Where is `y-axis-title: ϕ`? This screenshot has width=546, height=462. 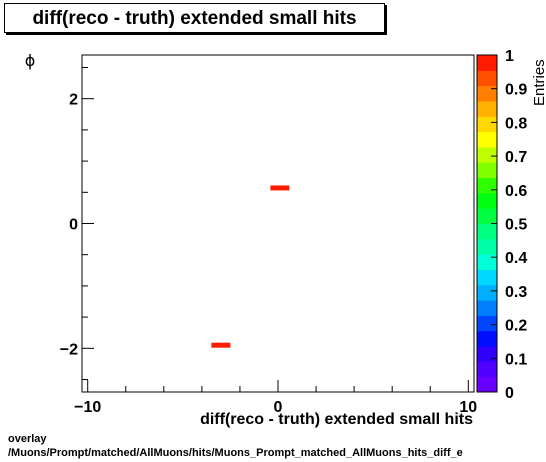 y-axis-title: ϕ is located at coordinates (30, 60).